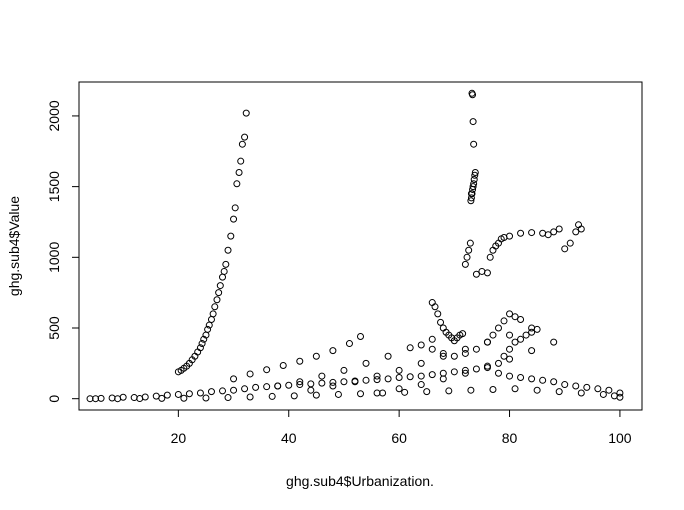 This screenshot has height=510, width=684. What do you see at coordinates (399, 438) in the screenshot?
I see `x-tick-label: 60` at bounding box center [399, 438].